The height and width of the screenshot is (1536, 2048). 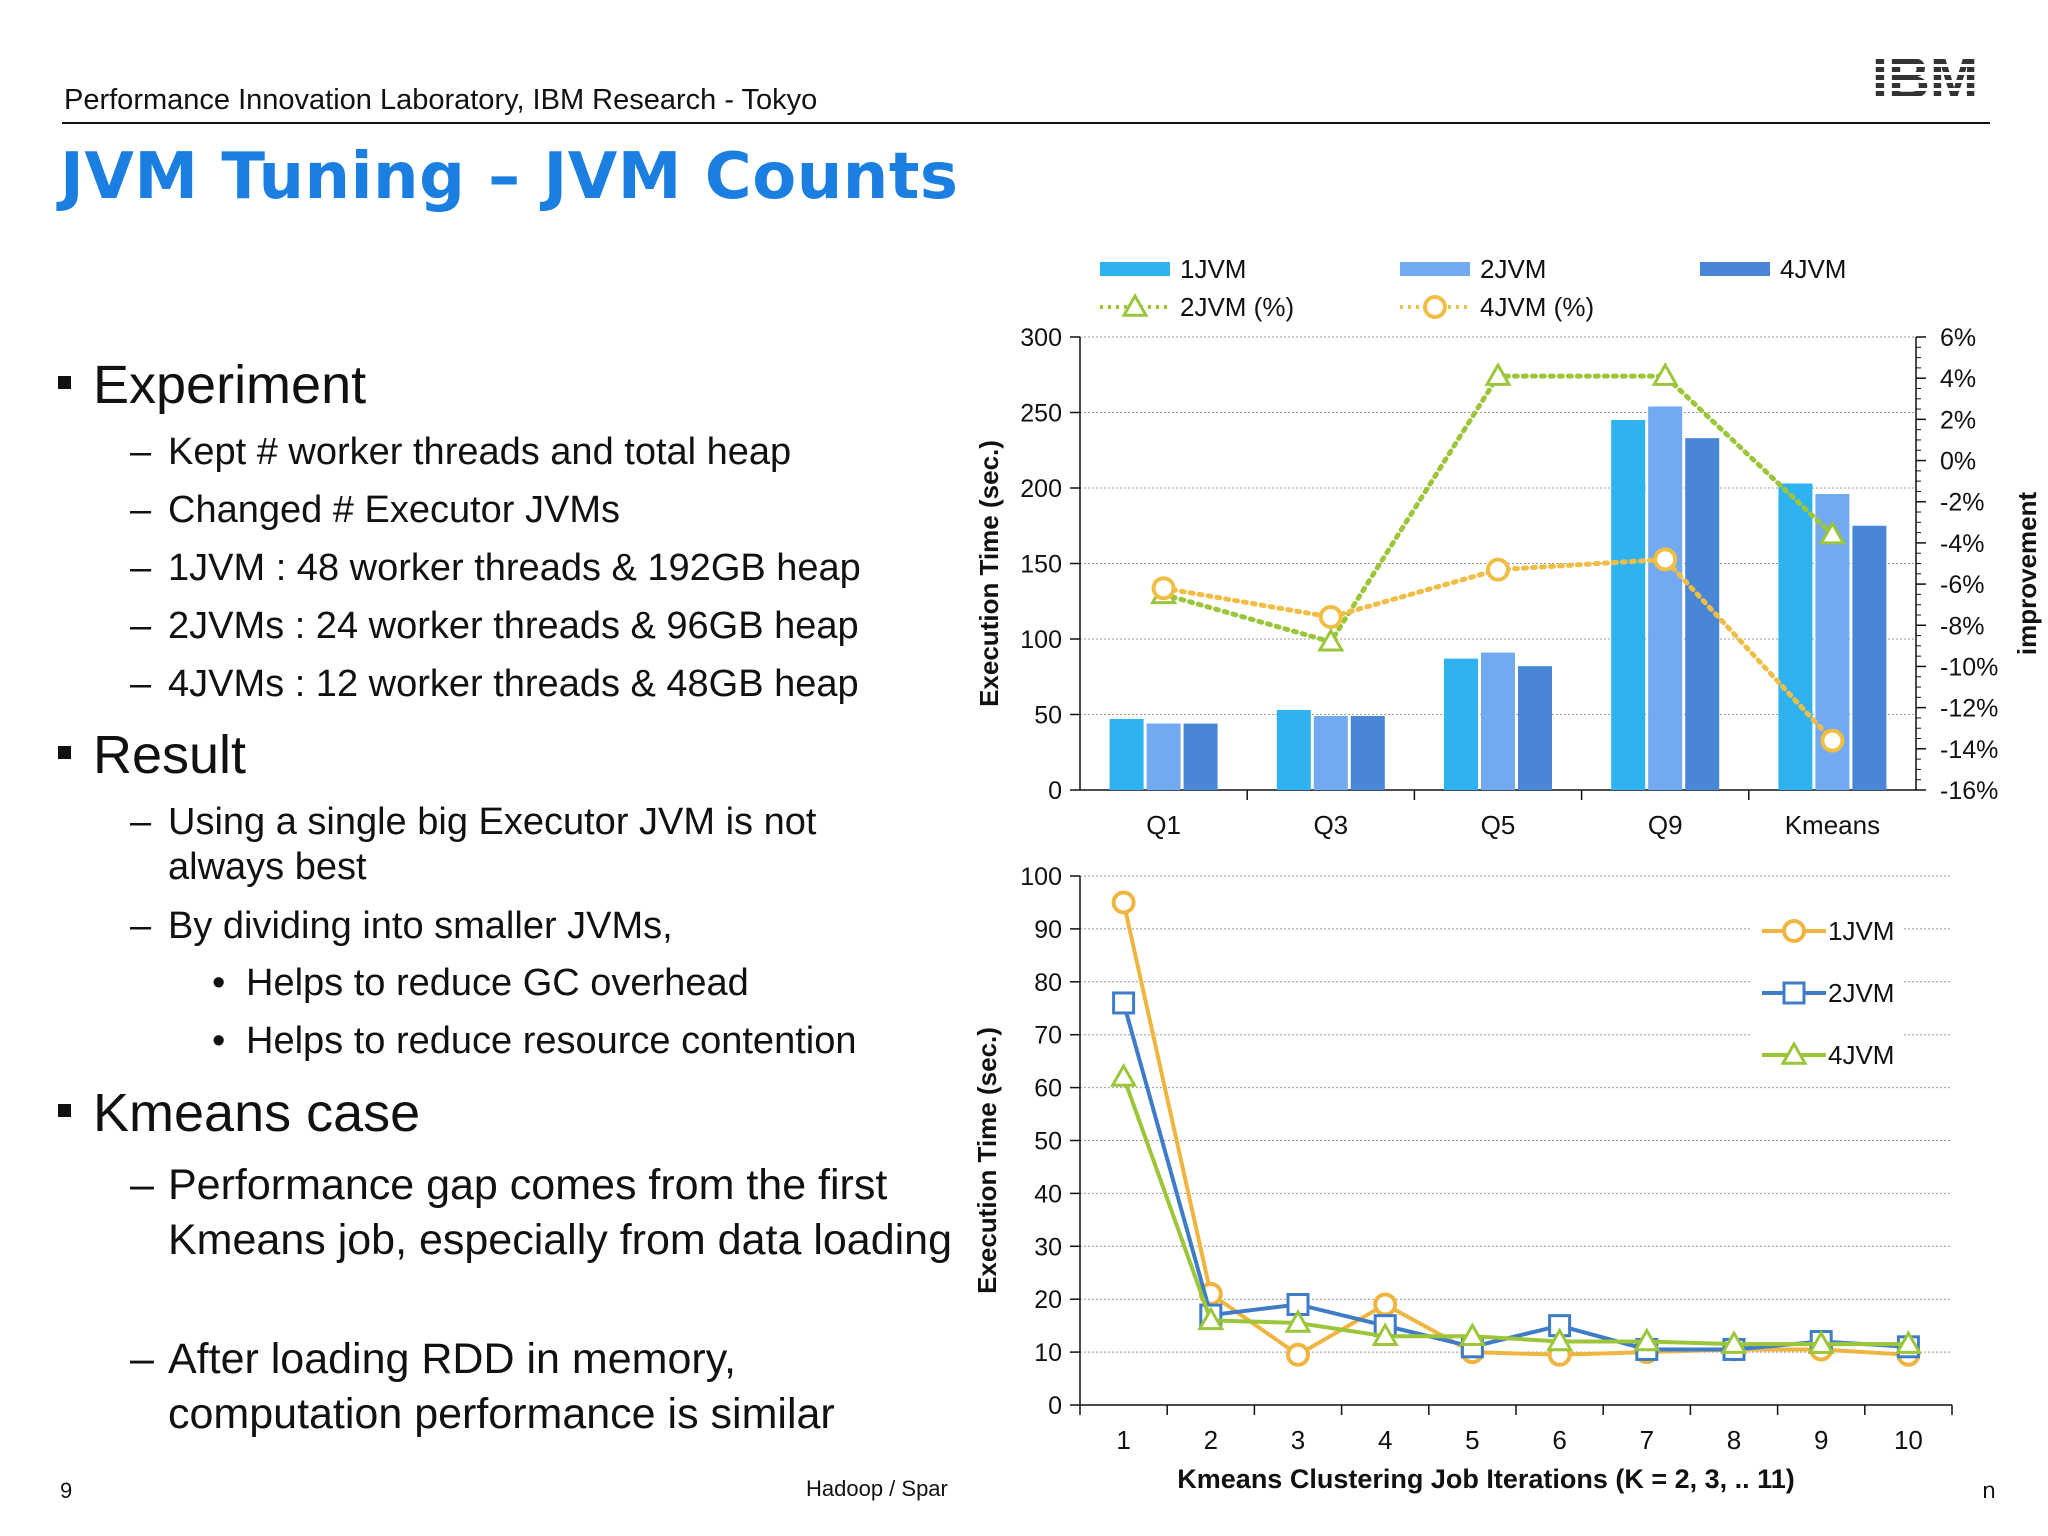 What do you see at coordinates (1055, 791) in the screenshot?
I see `y-tick-label: 0` at bounding box center [1055, 791].